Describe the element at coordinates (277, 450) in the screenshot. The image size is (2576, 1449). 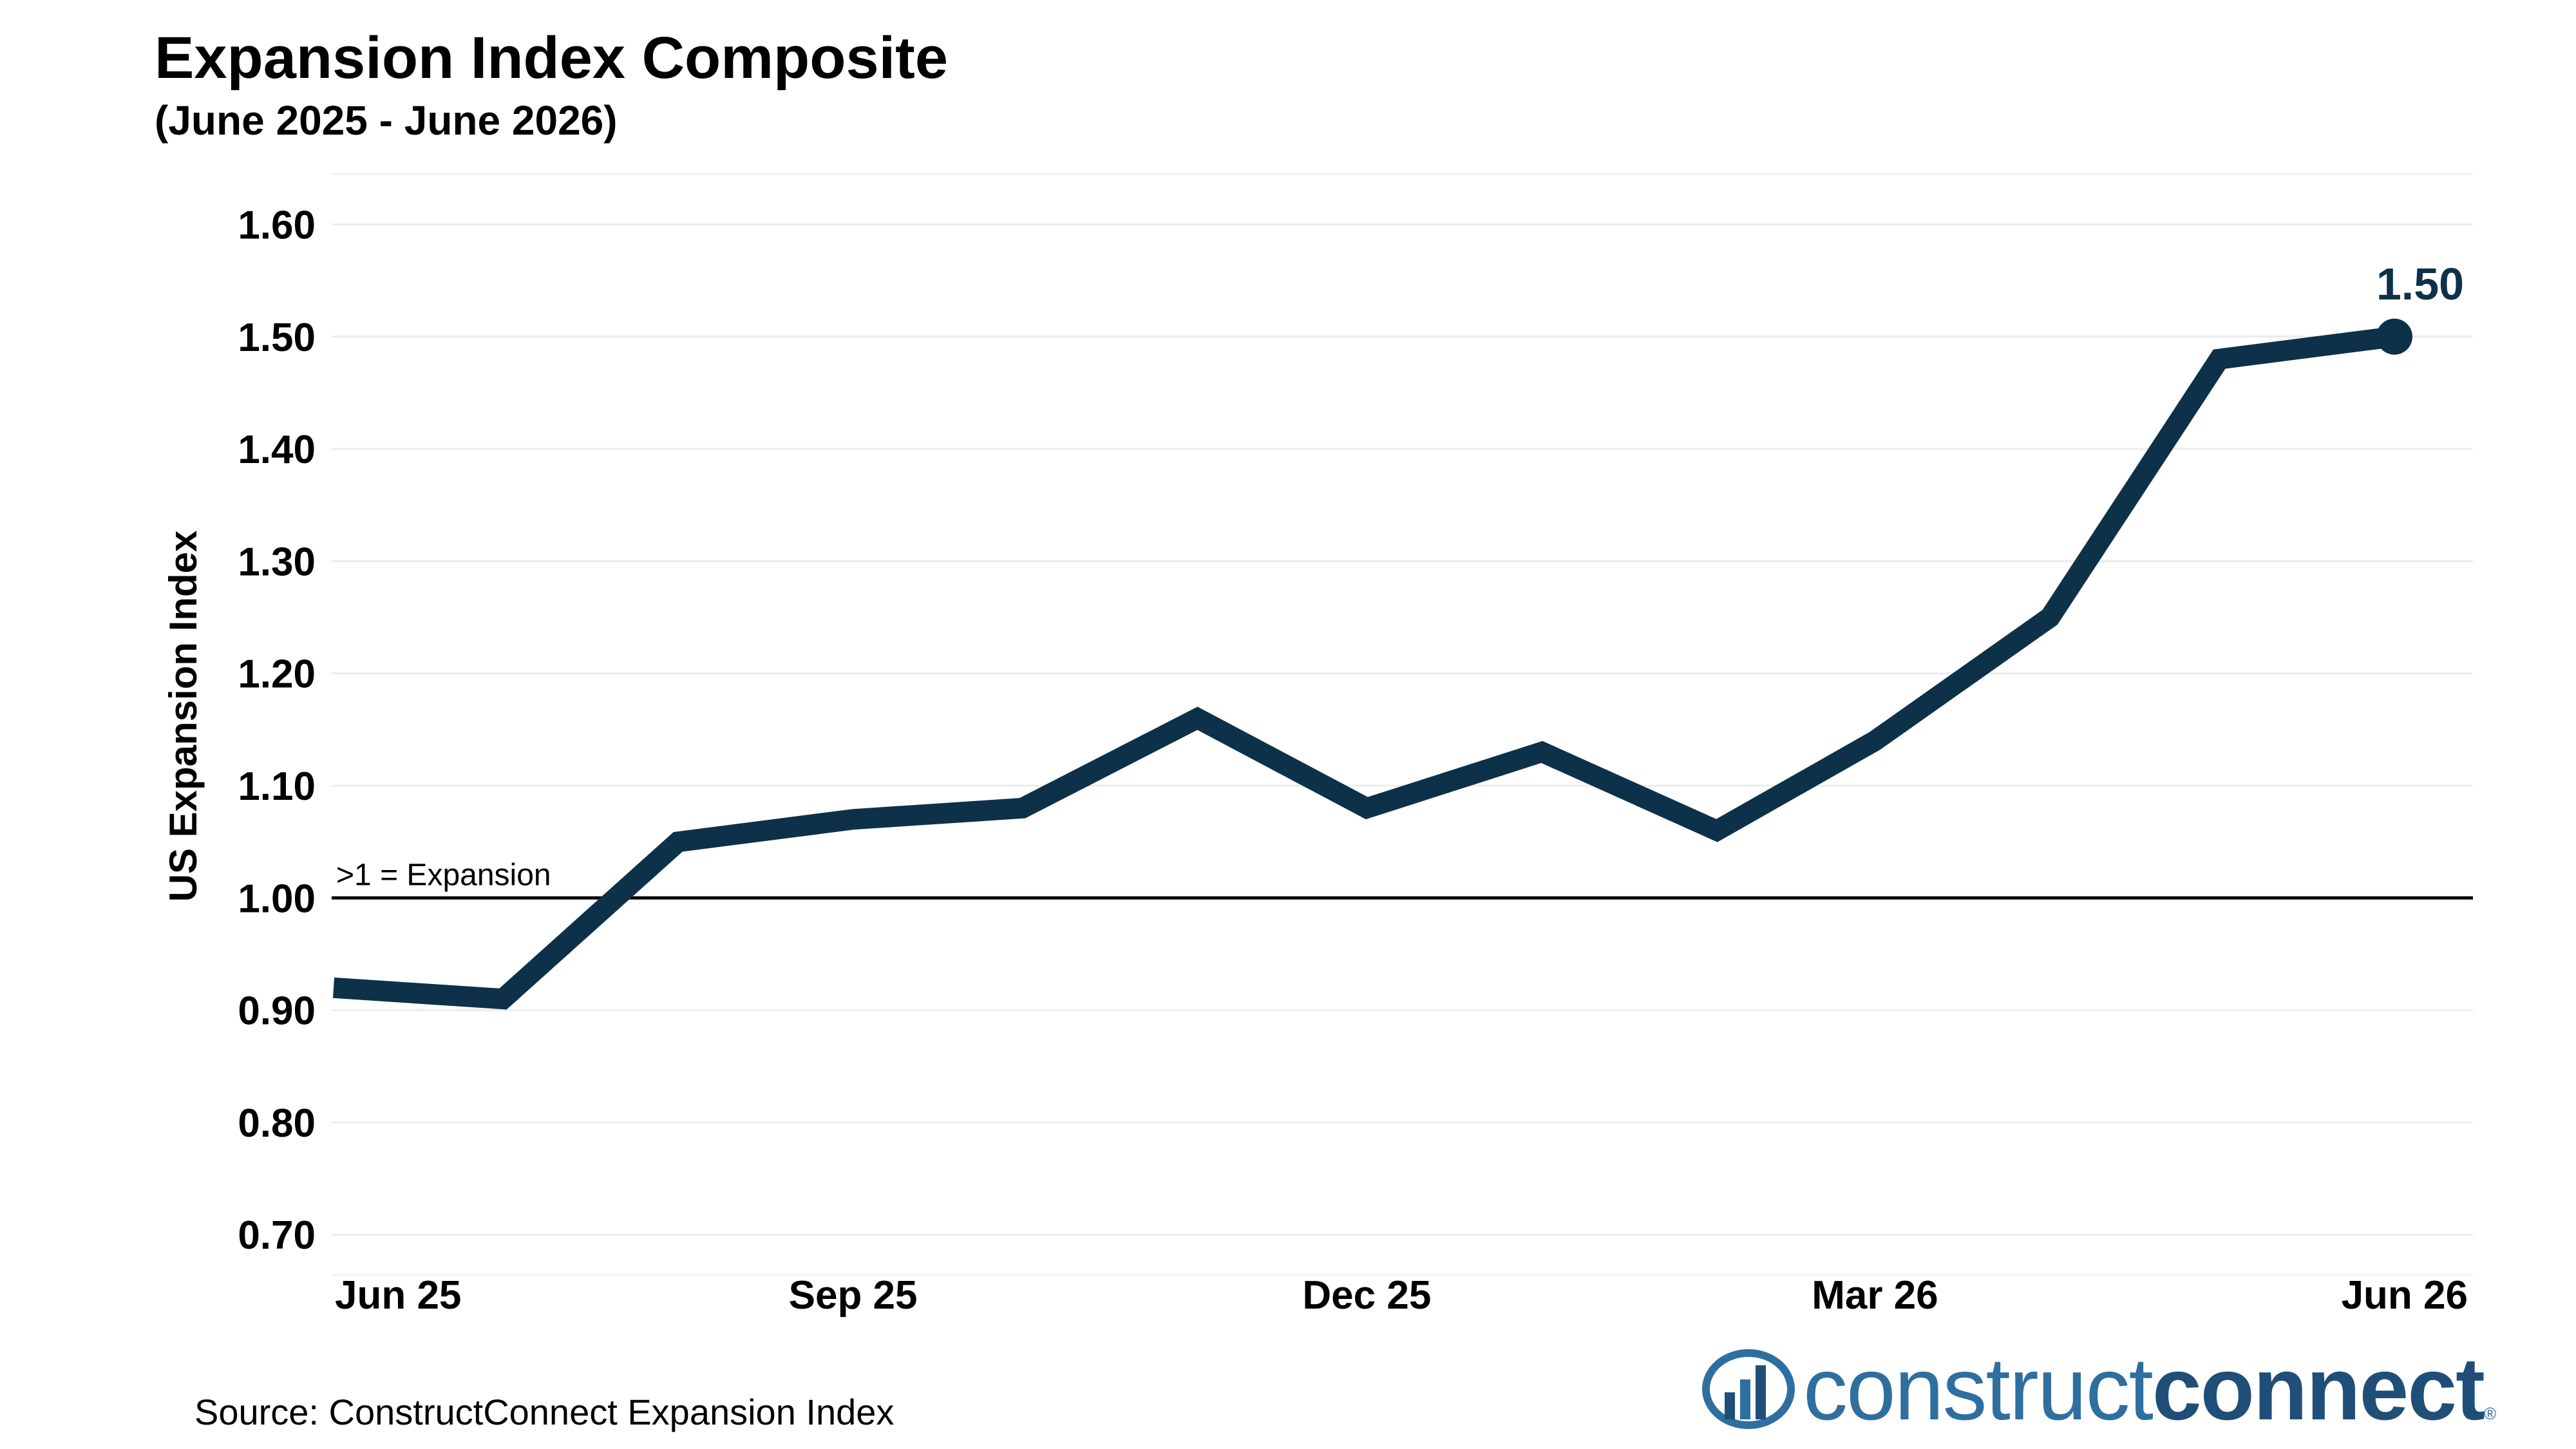
I see `y-tick-label: 1.40` at that location.